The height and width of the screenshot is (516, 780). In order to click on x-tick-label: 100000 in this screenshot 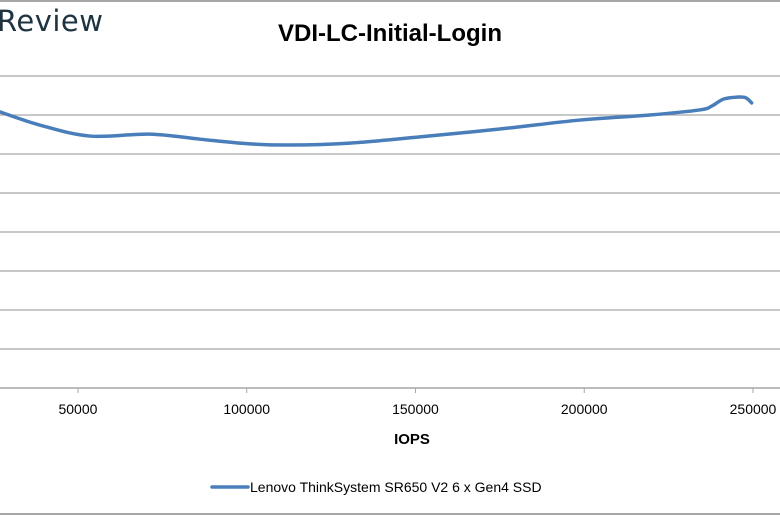, I will do `click(246, 409)`.